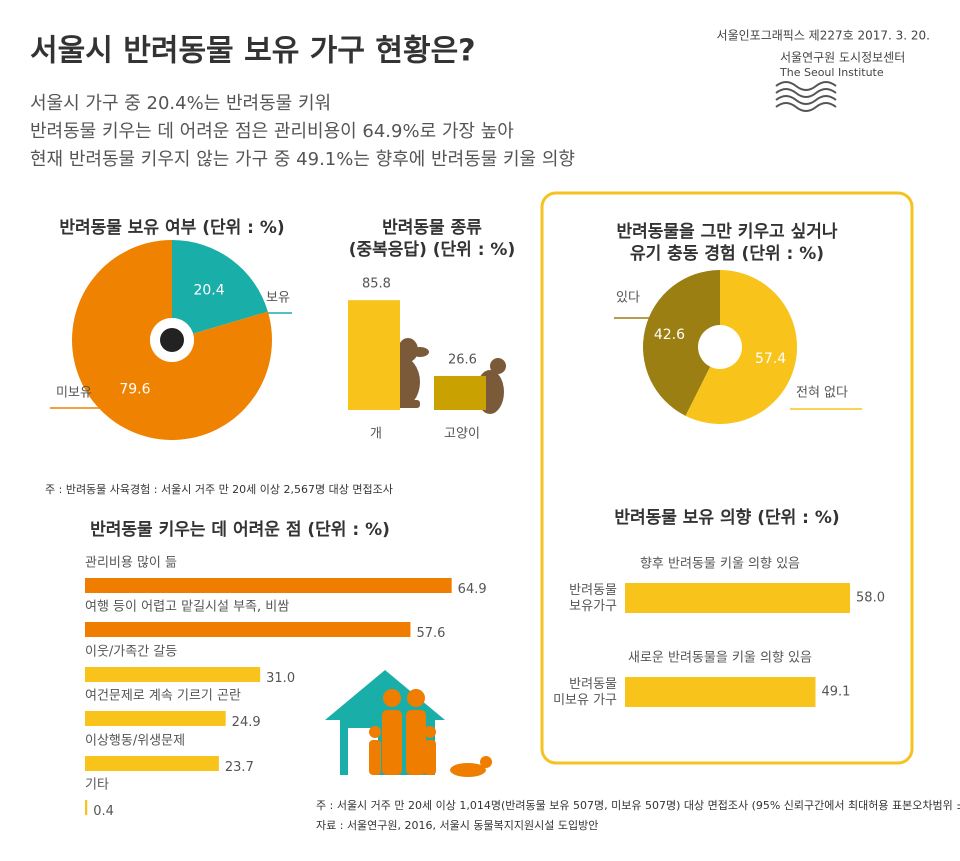 Image resolution: width=960 pixels, height=861 pixels. Describe the element at coordinates (720, 564) in the screenshot. I see `annotation: 향후 반려동물 키울 의향 있음` at that location.